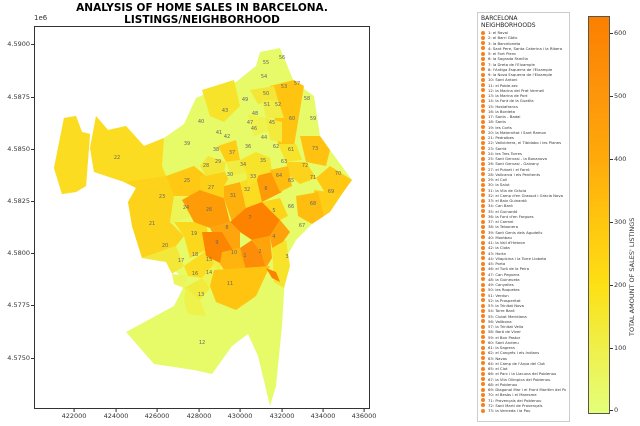  Describe the element at coordinates (523, 127) in the screenshot. I see `legend-item: 19: les Corts` at that location.